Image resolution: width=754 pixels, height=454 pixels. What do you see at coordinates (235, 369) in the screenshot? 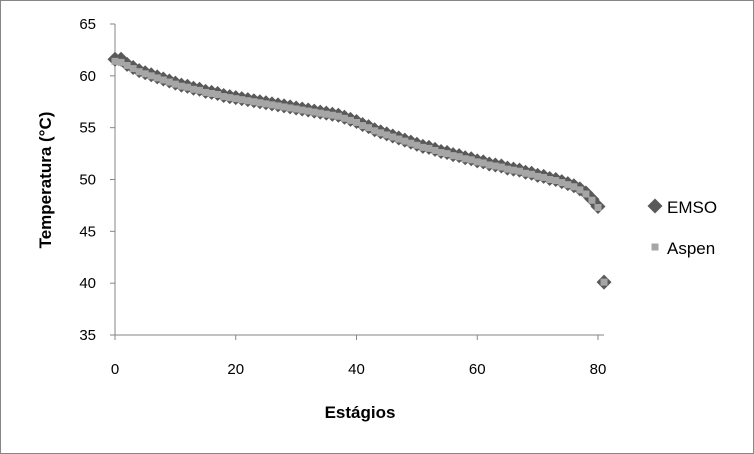
I see `x-tick-label: 20` at bounding box center [235, 369].